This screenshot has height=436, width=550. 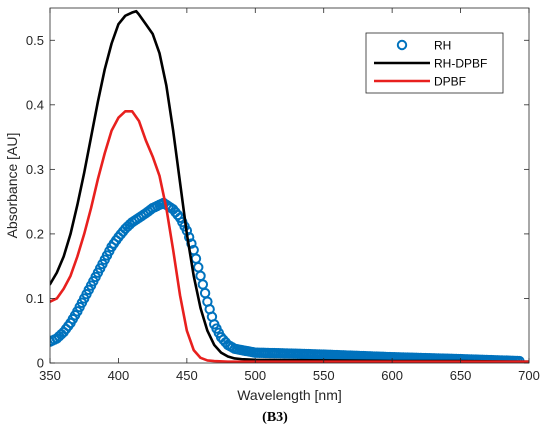 I want to click on legend-label: DPBF, so click(x=450, y=82).